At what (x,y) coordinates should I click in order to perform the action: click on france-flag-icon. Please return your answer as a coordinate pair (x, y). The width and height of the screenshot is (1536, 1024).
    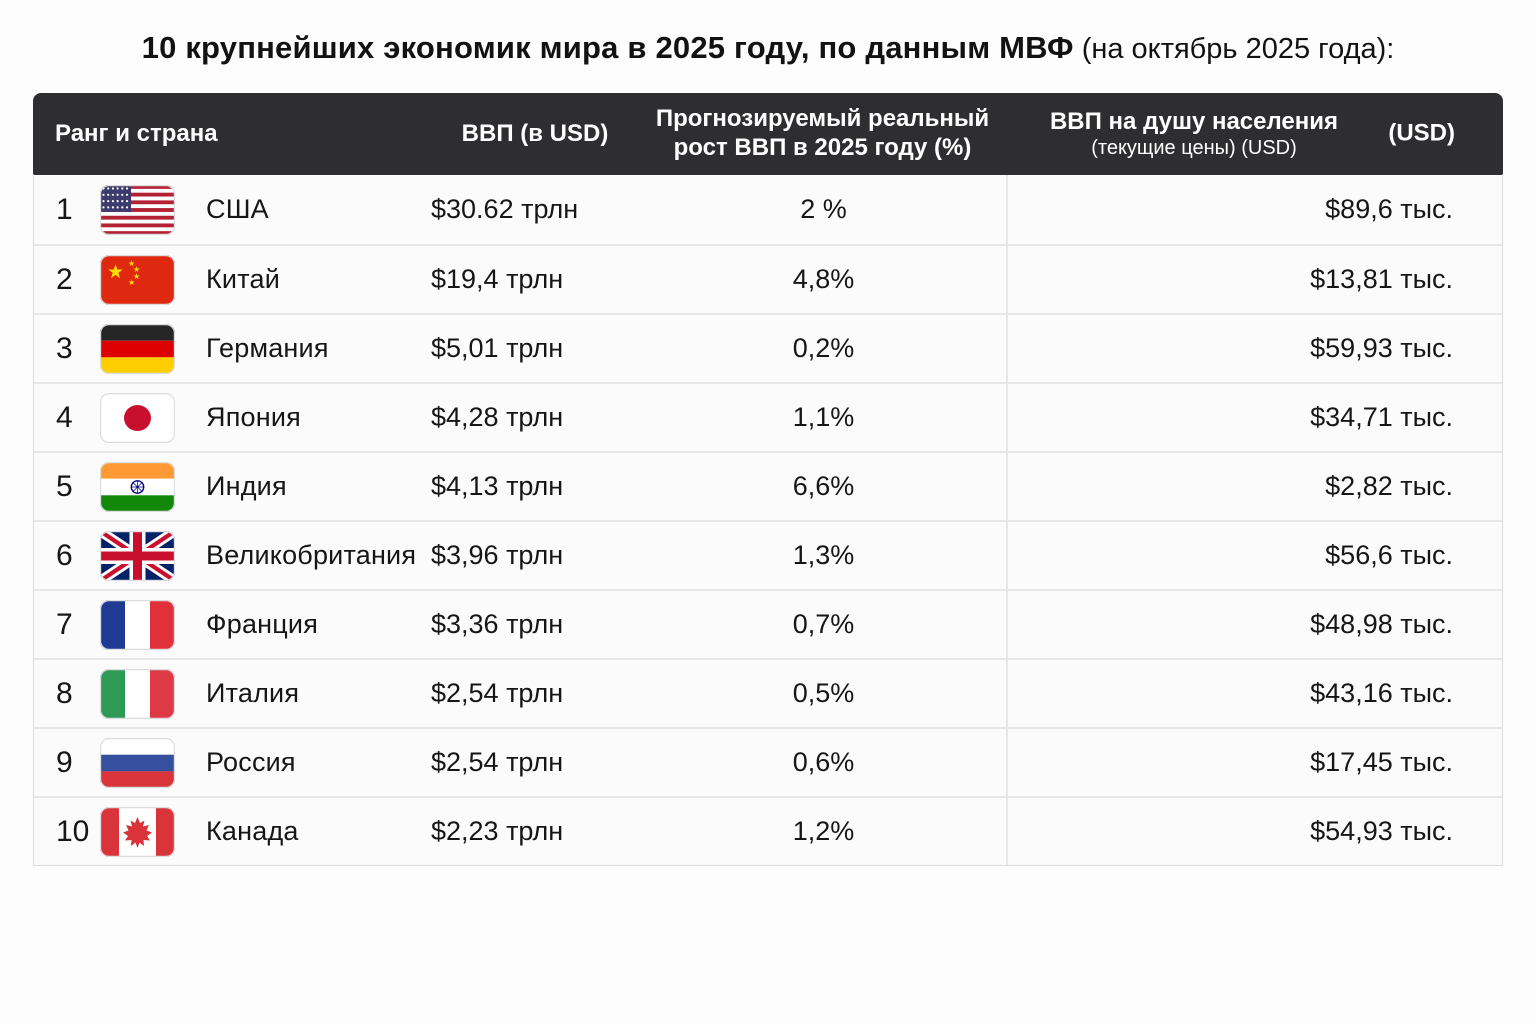
    Looking at the image, I should click on (137, 624).